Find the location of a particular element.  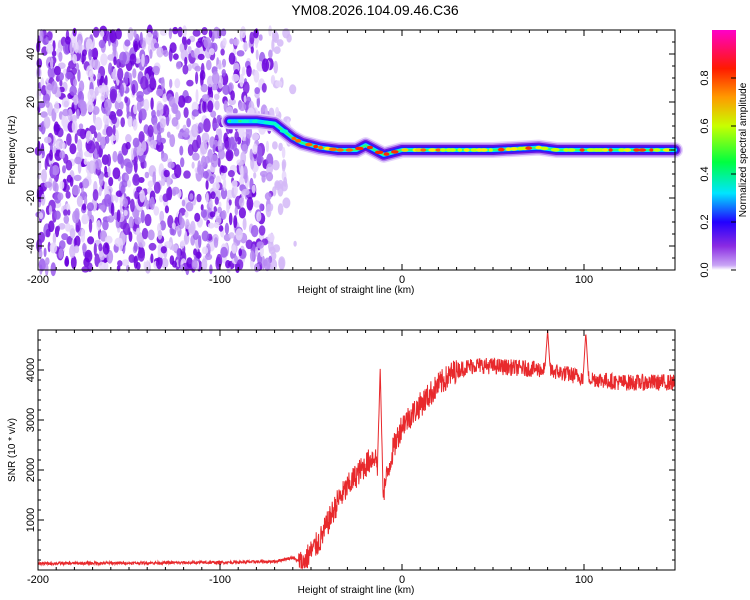

snr-y-tick-label: 1000 is located at coordinates (31, 520).